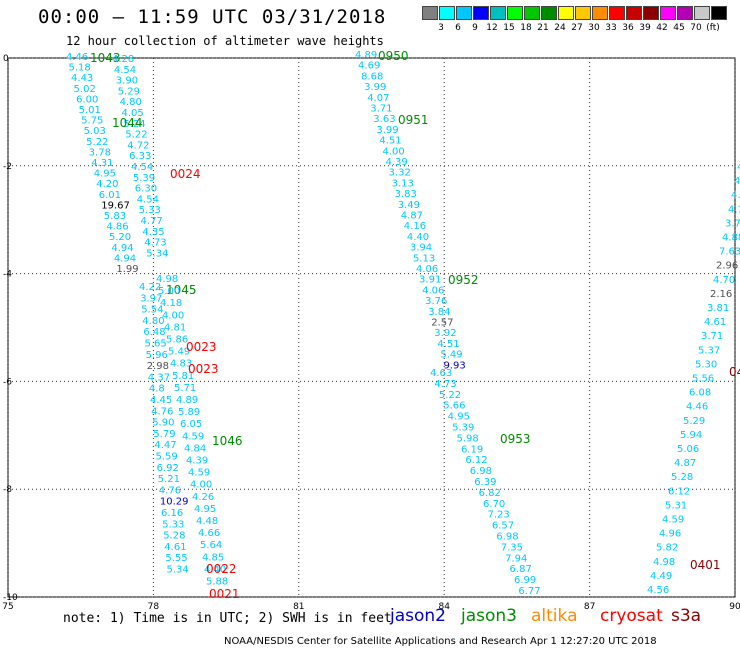  What do you see at coordinates (594, 28) in the screenshot?
I see `colorbar-label: 30` at bounding box center [594, 28].